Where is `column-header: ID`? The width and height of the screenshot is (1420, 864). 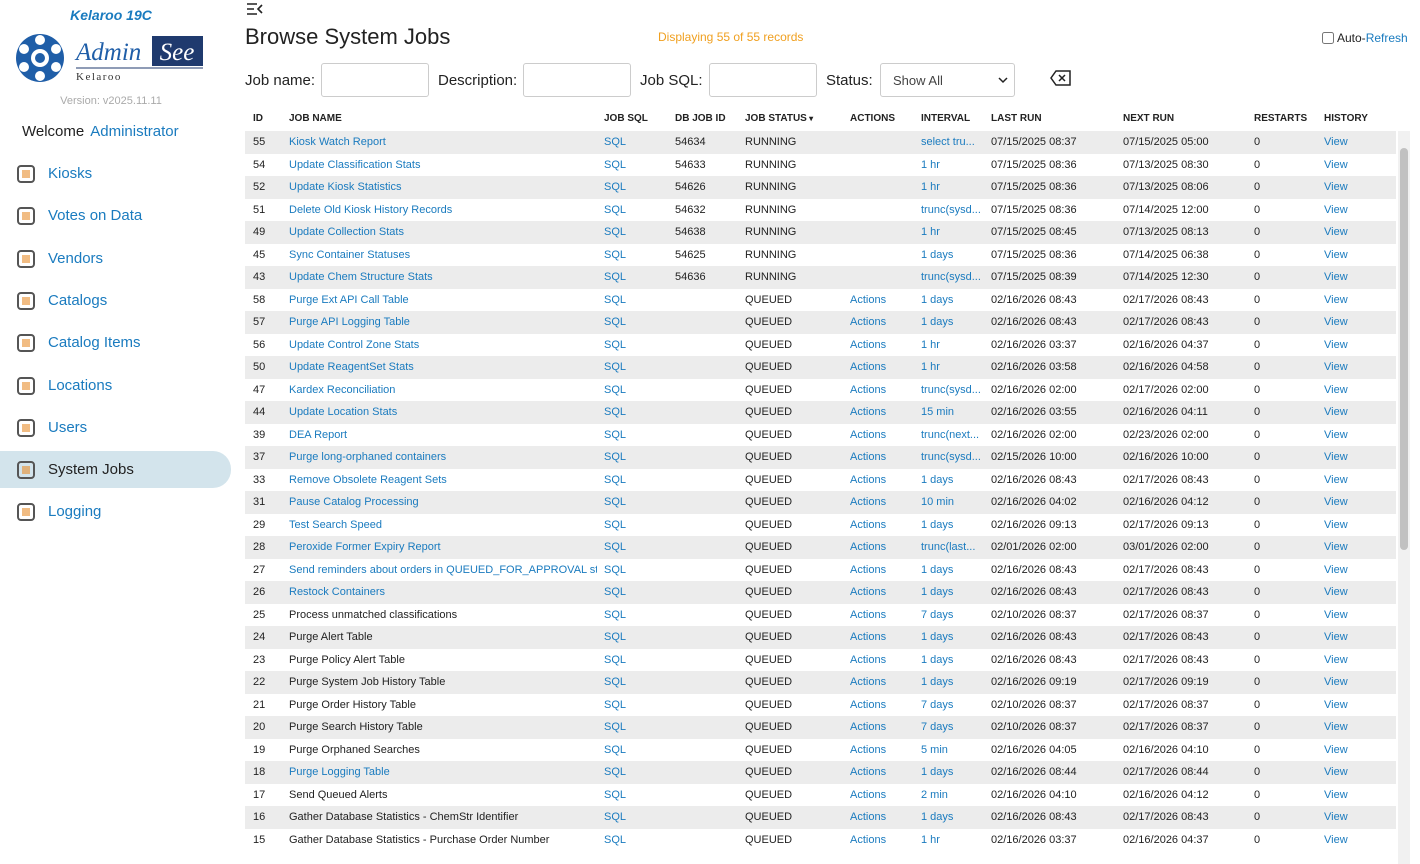 column-header: ID is located at coordinates (258, 118).